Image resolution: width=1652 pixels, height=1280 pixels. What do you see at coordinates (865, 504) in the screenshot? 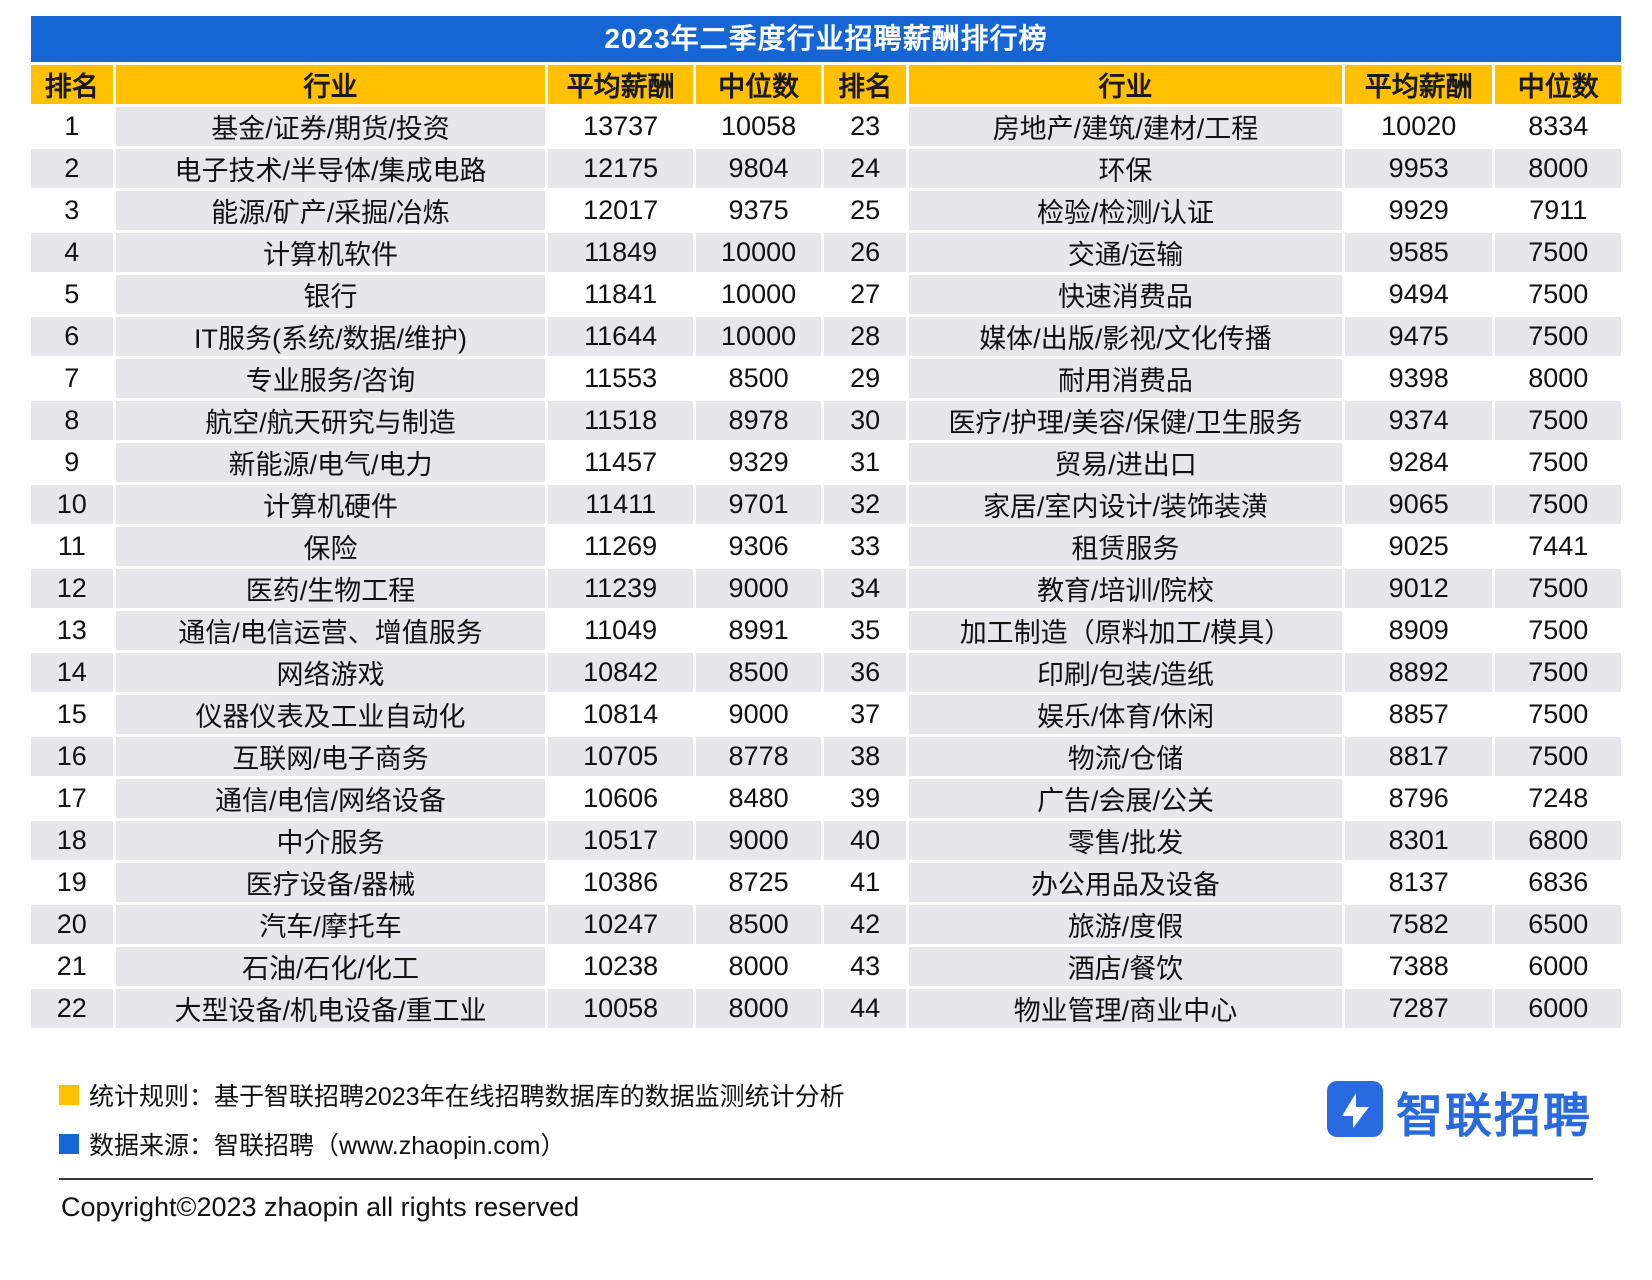
I see `rank-cell: 32` at bounding box center [865, 504].